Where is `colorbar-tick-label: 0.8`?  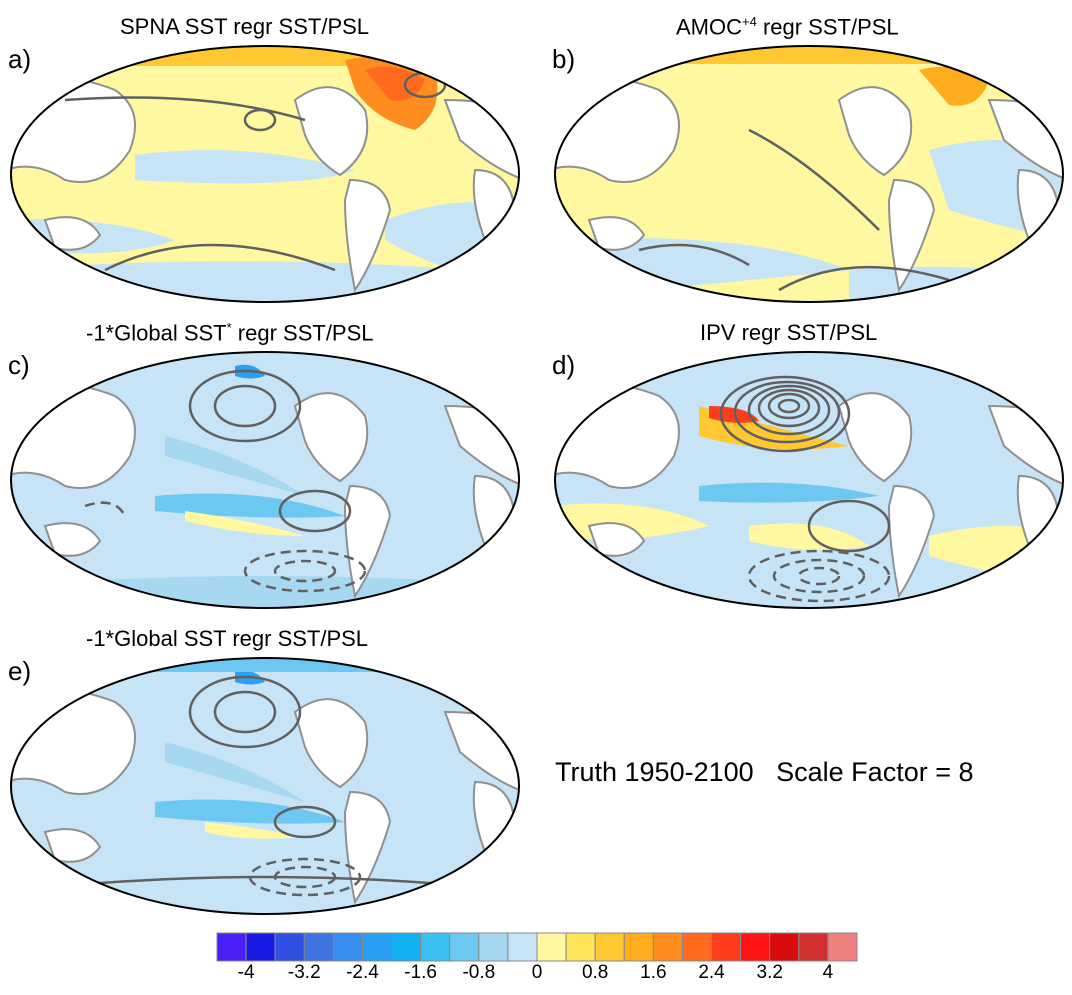 colorbar-tick-label: 0.8 is located at coordinates (595, 972).